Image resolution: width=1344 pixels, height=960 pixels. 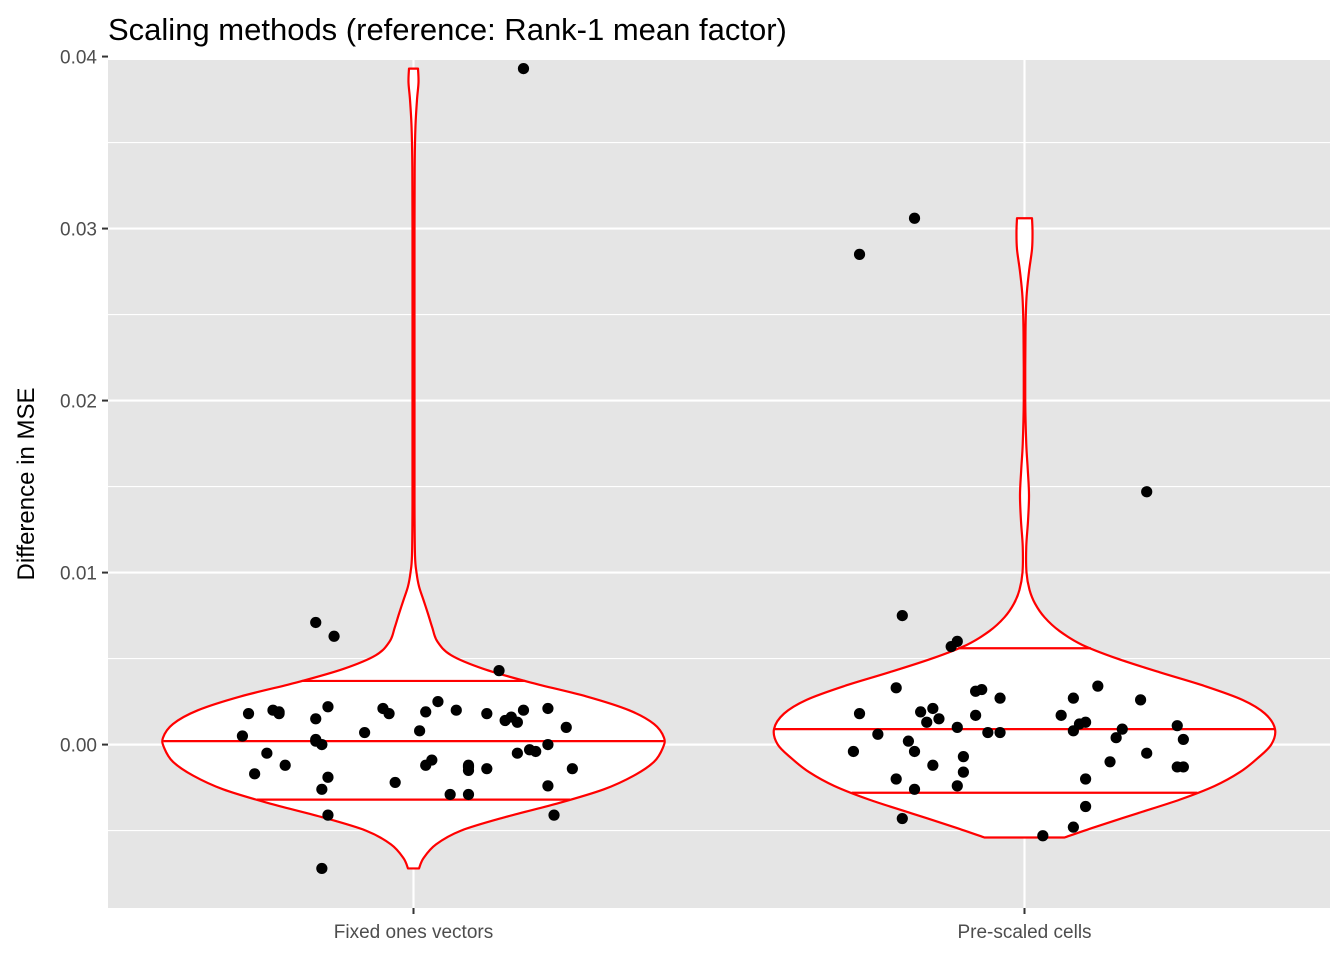 I want to click on x-tick-label: Fixed ones vectors, so click(x=413, y=932).